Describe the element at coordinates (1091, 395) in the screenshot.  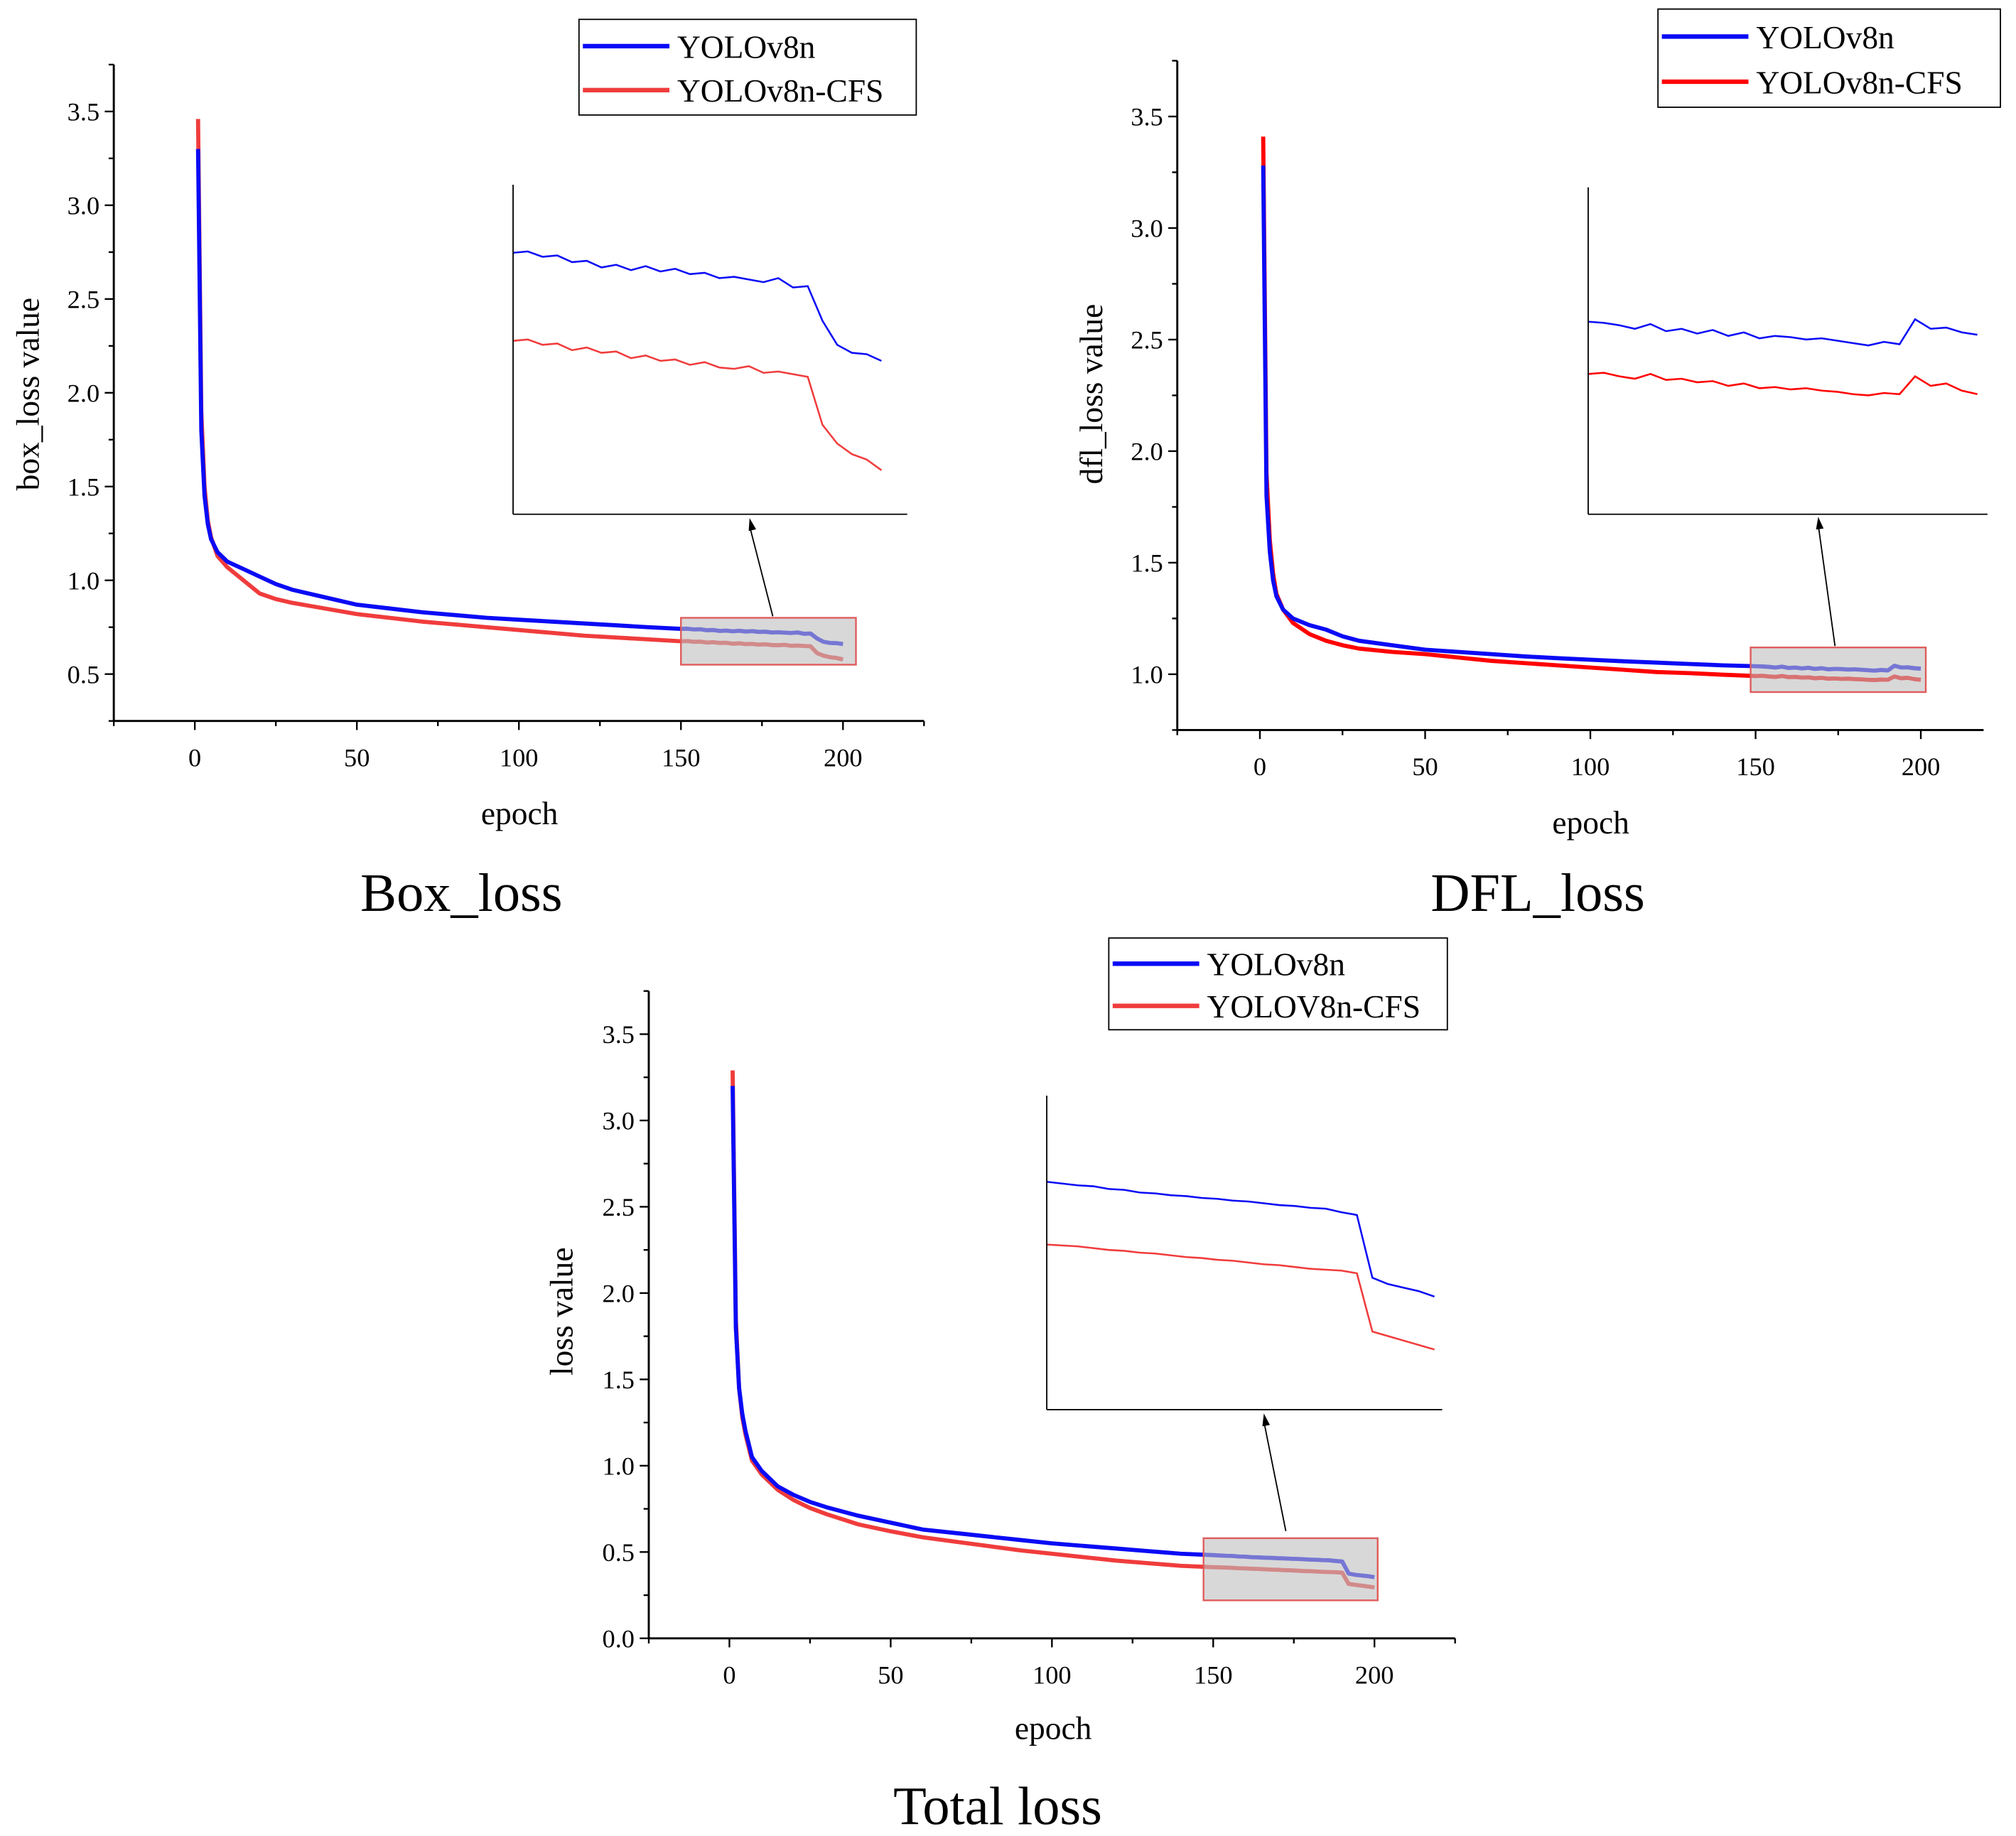
I see `y-axis-label: dfl_loss value` at that location.